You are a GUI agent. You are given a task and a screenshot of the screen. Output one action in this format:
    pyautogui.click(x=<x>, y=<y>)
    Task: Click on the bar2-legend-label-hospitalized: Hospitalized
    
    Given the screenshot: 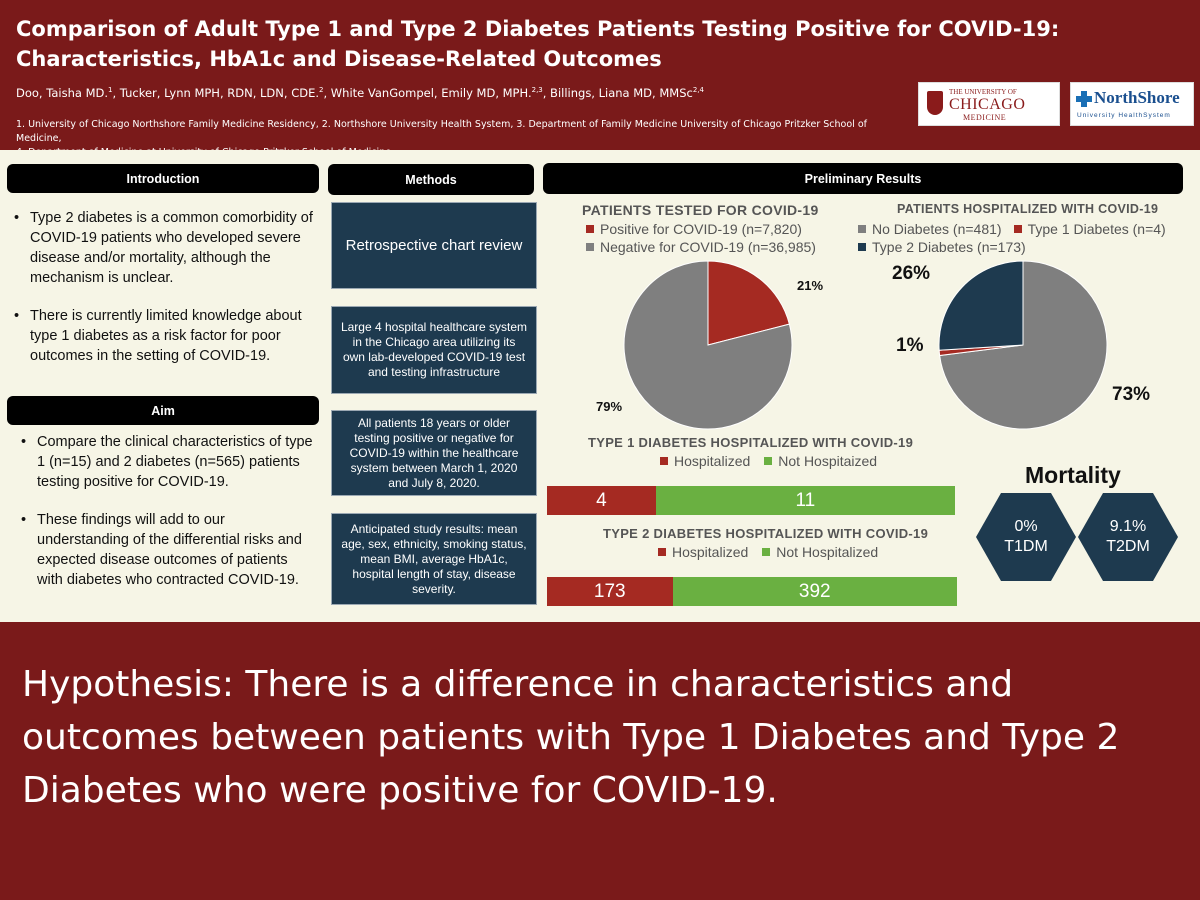 What is the action you would take?
    pyautogui.click(x=710, y=552)
    